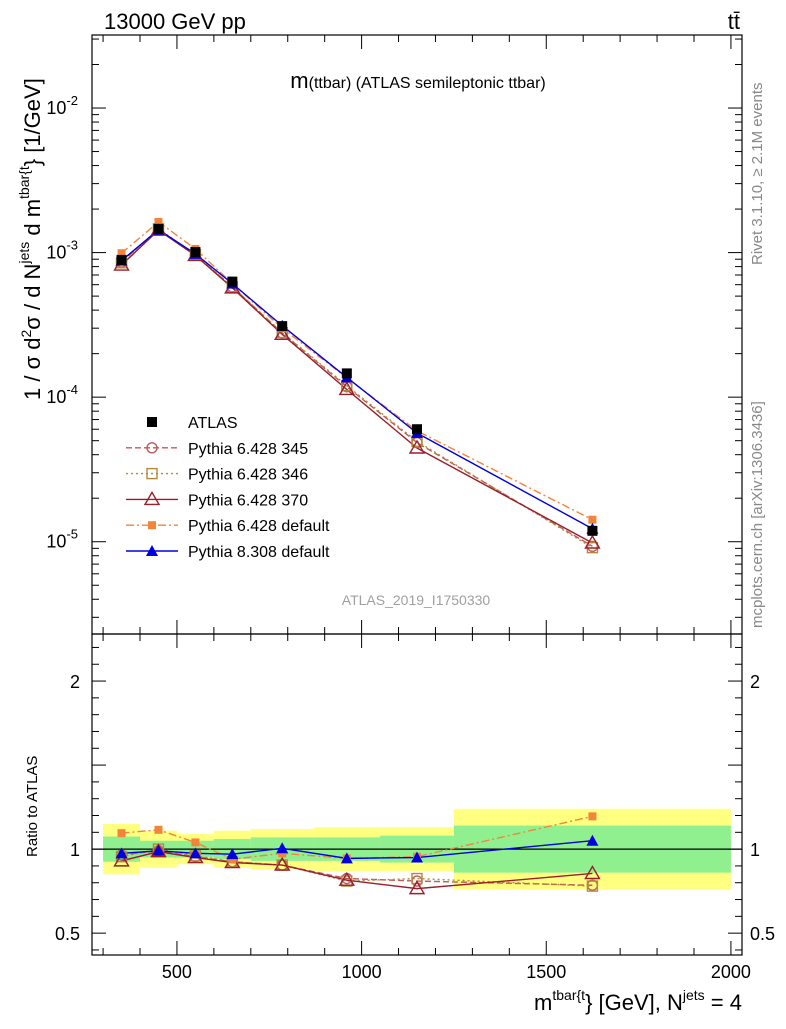 Image resolution: width=786 pixels, height=1029 pixels. I want to click on ratio-line-p6def, so click(357, 837).